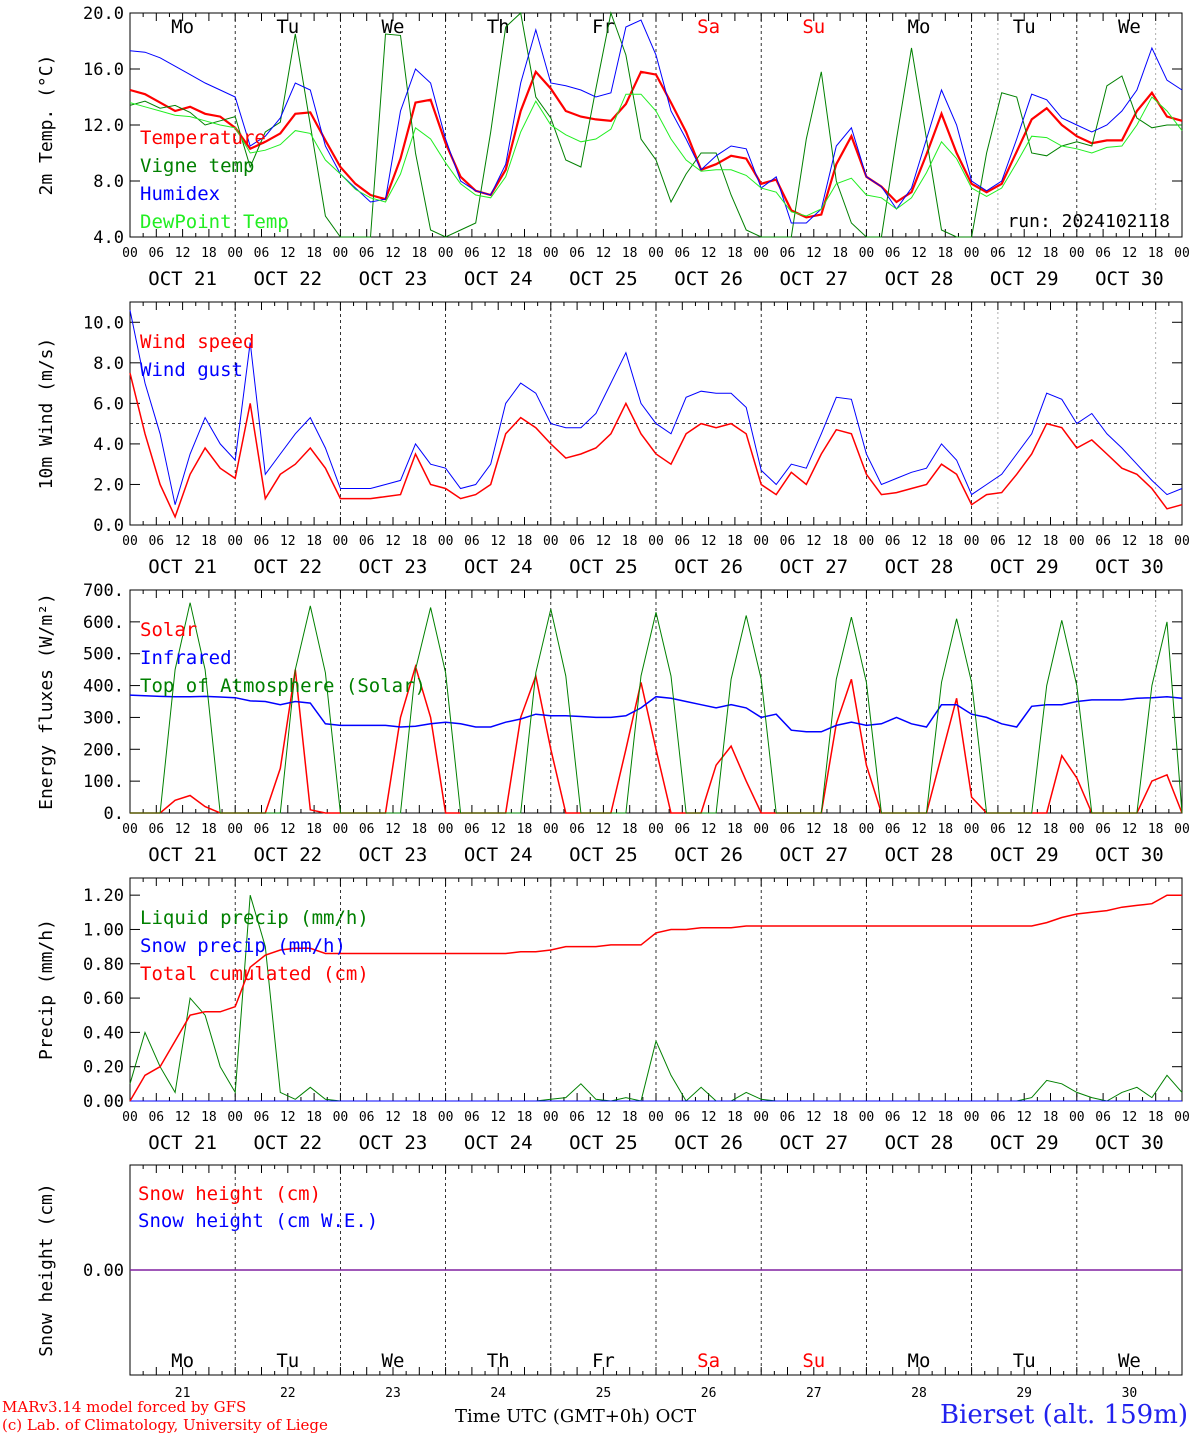  Describe the element at coordinates (229, 1194) in the screenshot. I see `legend-entry: Snow height (cm)` at that location.